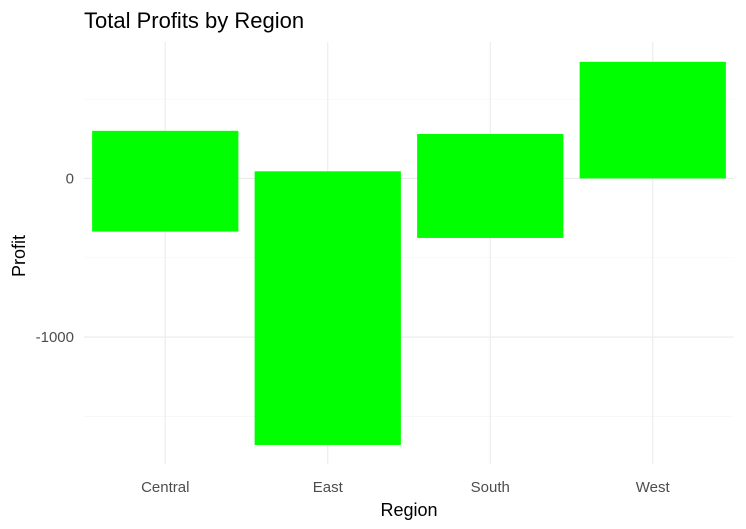 This screenshot has width=746, height=529. Describe the element at coordinates (652, 120) in the screenshot. I see `bar-west` at that location.